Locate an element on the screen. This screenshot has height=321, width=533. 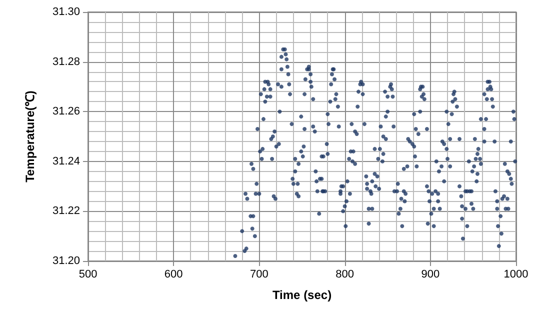
y-tick-label: 31.22 is located at coordinates (66, 211).